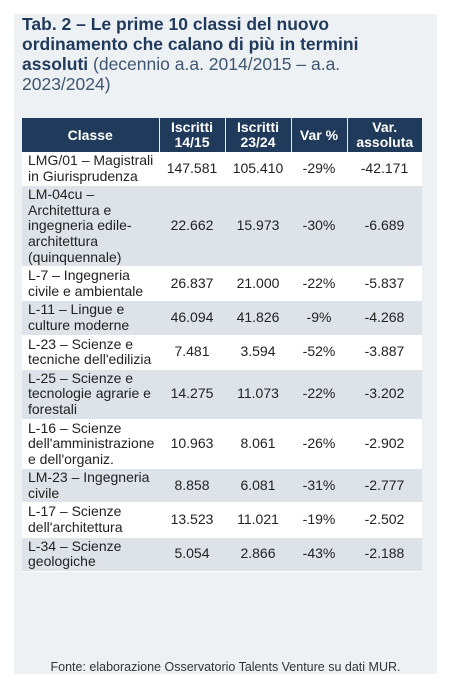 Image resolution: width=451 pixels, height=687 pixels. Describe the element at coordinates (192, 394) in the screenshot. I see `cell-iscritti-1415: 14.275` at that location.